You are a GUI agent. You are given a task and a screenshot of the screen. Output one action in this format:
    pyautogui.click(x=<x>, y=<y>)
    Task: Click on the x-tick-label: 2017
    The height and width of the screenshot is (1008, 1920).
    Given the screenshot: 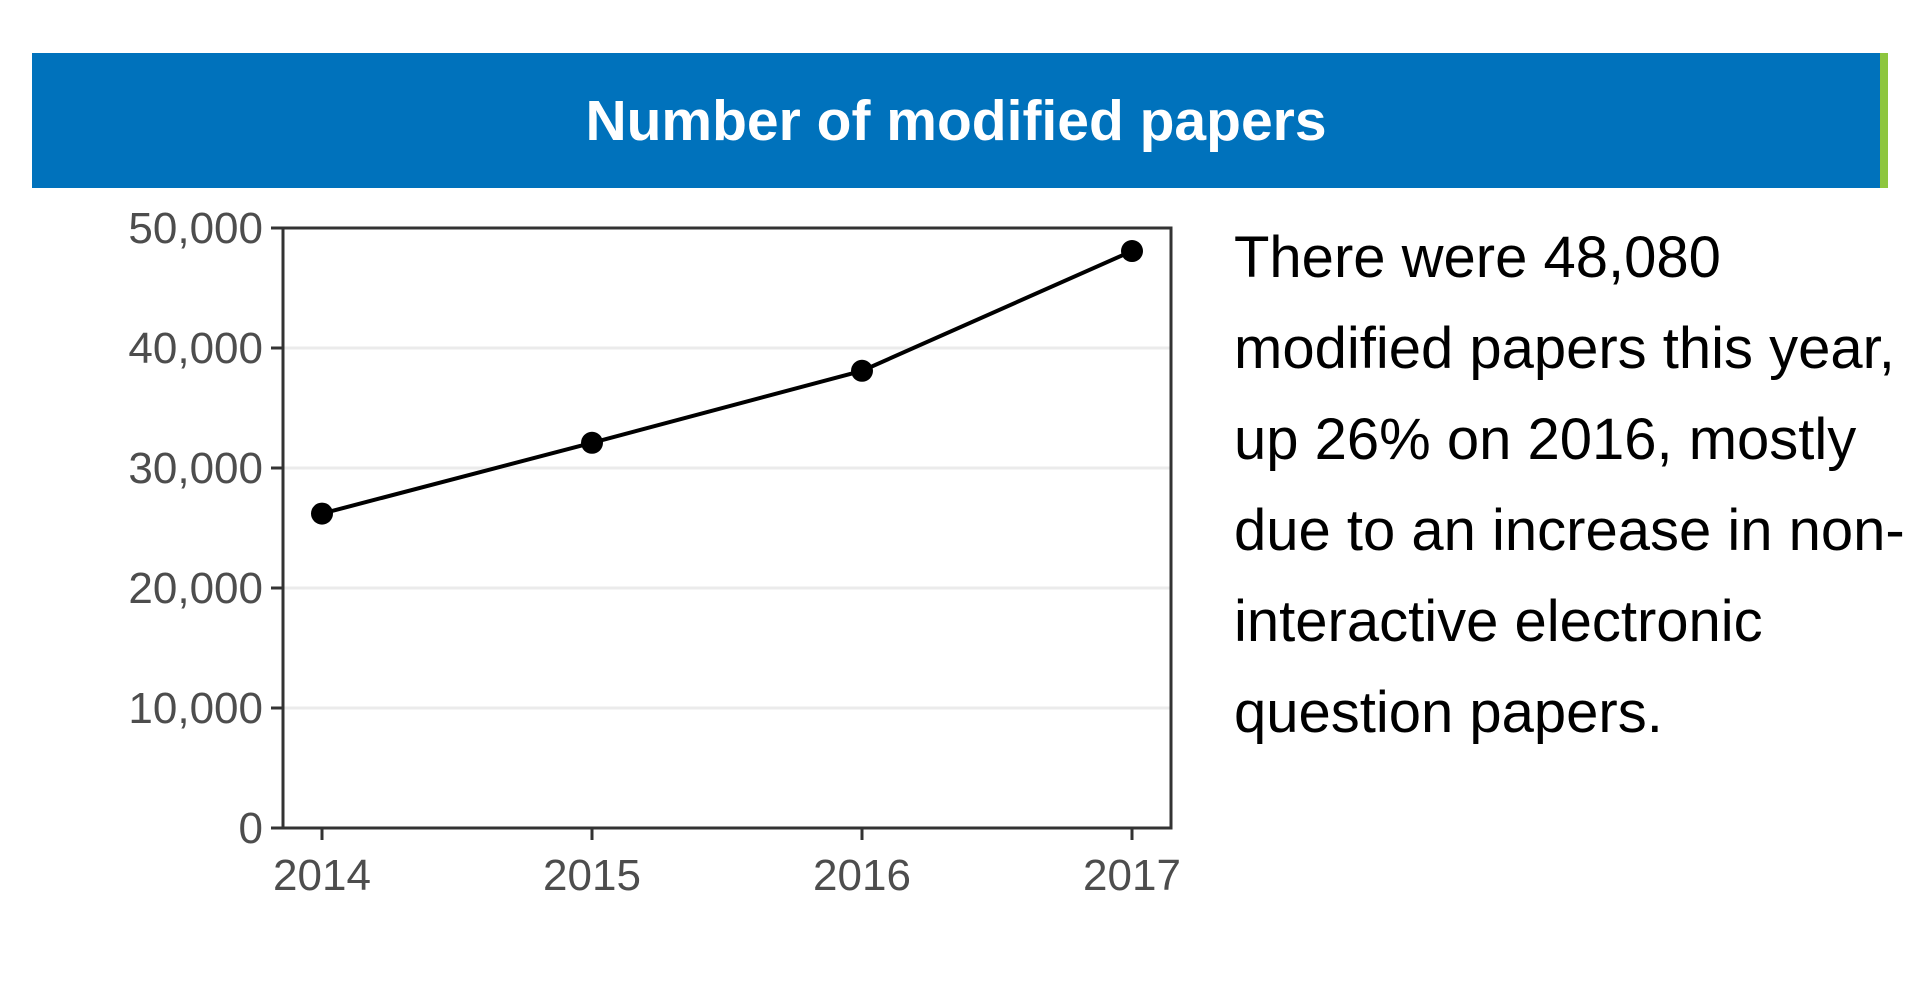 What is the action you would take?
    pyautogui.click(x=1132, y=875)
    